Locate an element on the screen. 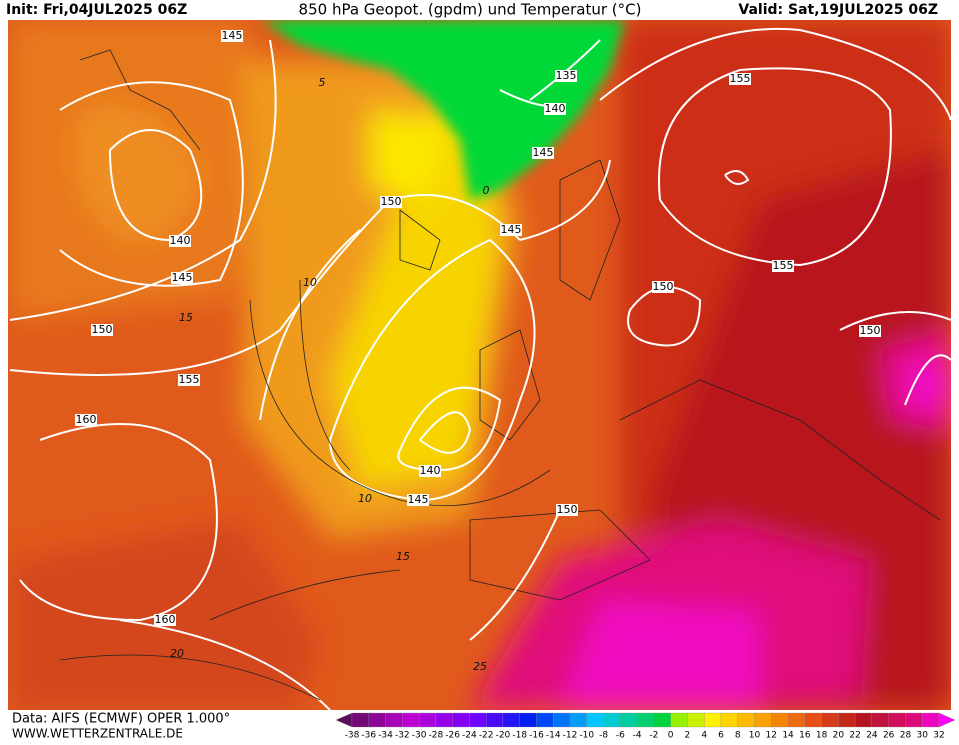 The image size is (959, 745). colorbar-label: 6 is located at coordinates (721, 736).